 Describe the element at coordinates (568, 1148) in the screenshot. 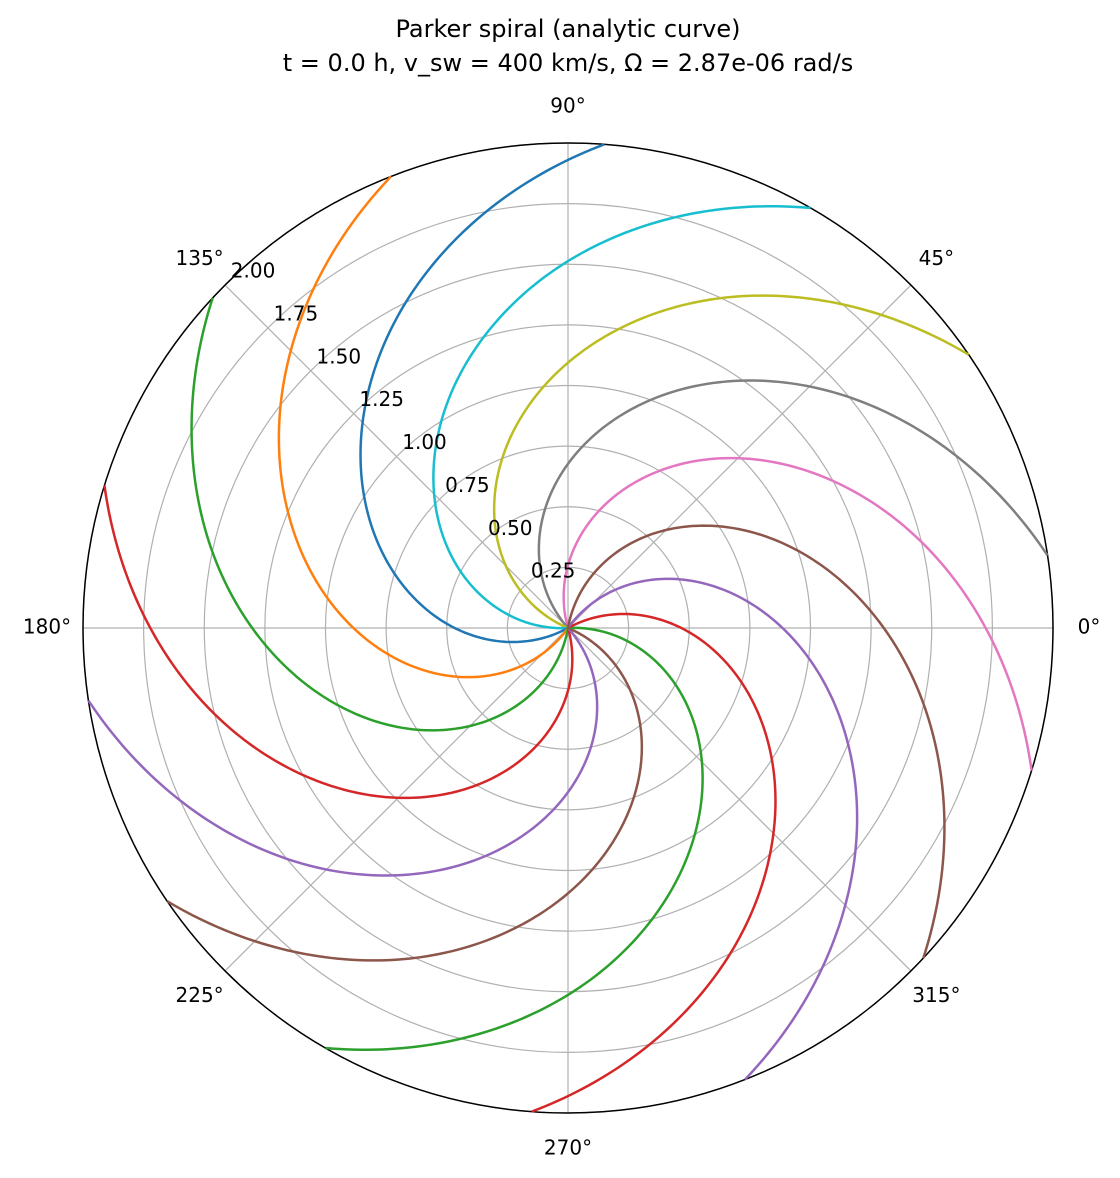

I see `theta-tick-label: 270°` at that location.